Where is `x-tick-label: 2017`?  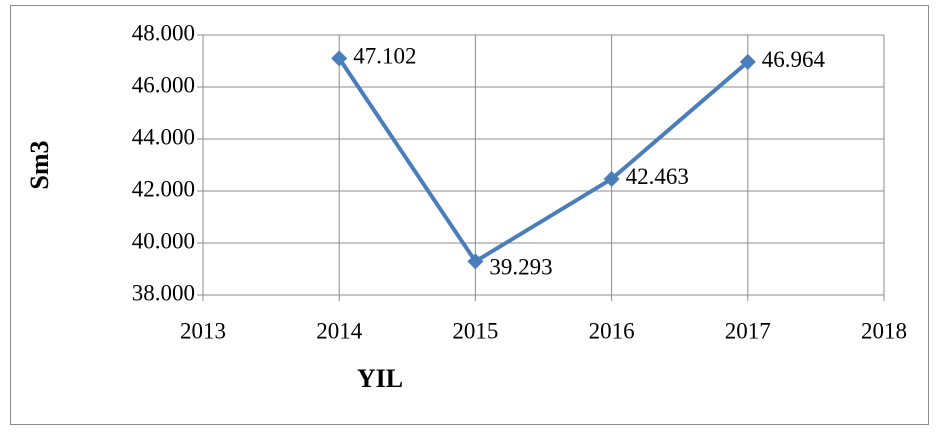 x-tick-label: 2017 is located at coordinates (748, 330).